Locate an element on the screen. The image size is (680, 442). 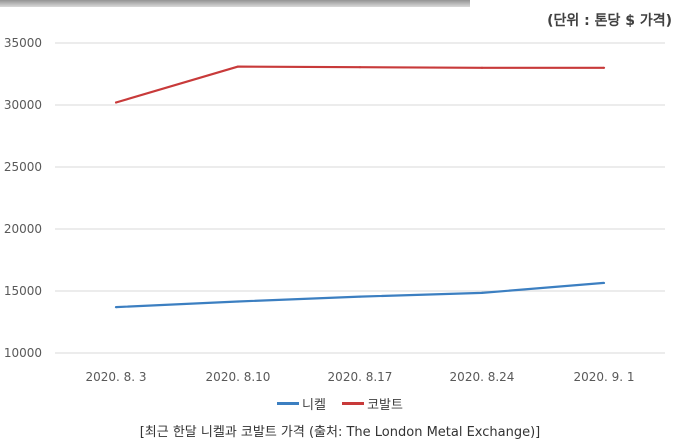
legend-label-cobalt: 코발트 is located at coordinates (385, 405).